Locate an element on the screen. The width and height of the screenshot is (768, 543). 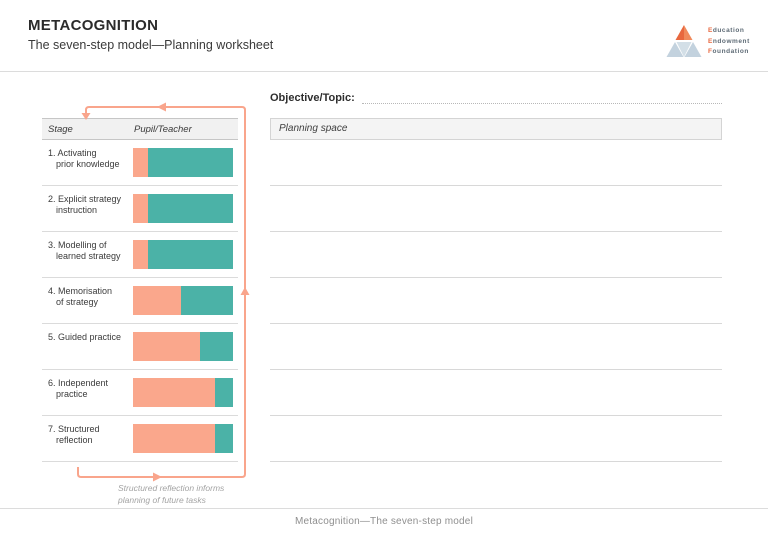
objective-label: Objective/Topic: is located at coordinates (312, 98).